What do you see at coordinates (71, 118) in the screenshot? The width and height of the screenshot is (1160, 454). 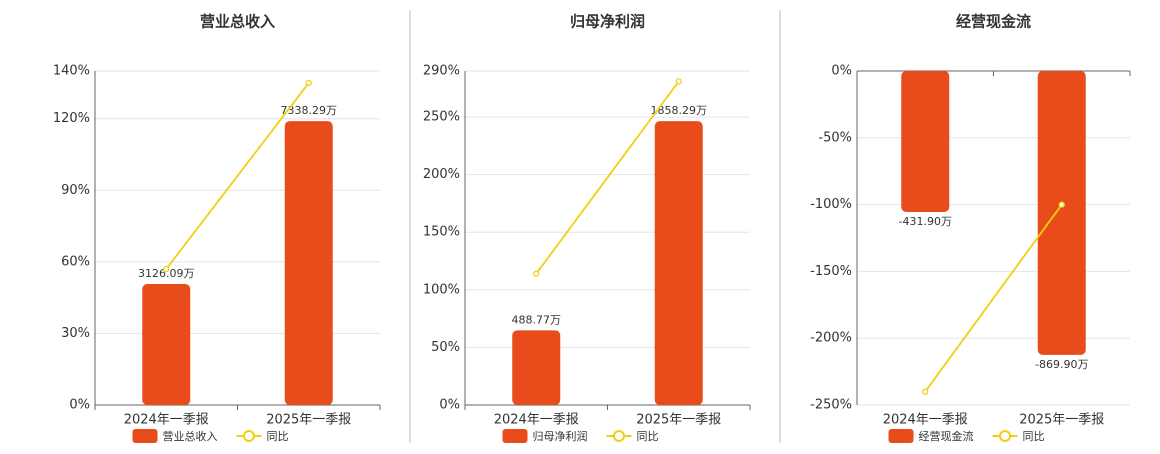 I see `y-tick-label: 120%` at bounding box center [71, 118].